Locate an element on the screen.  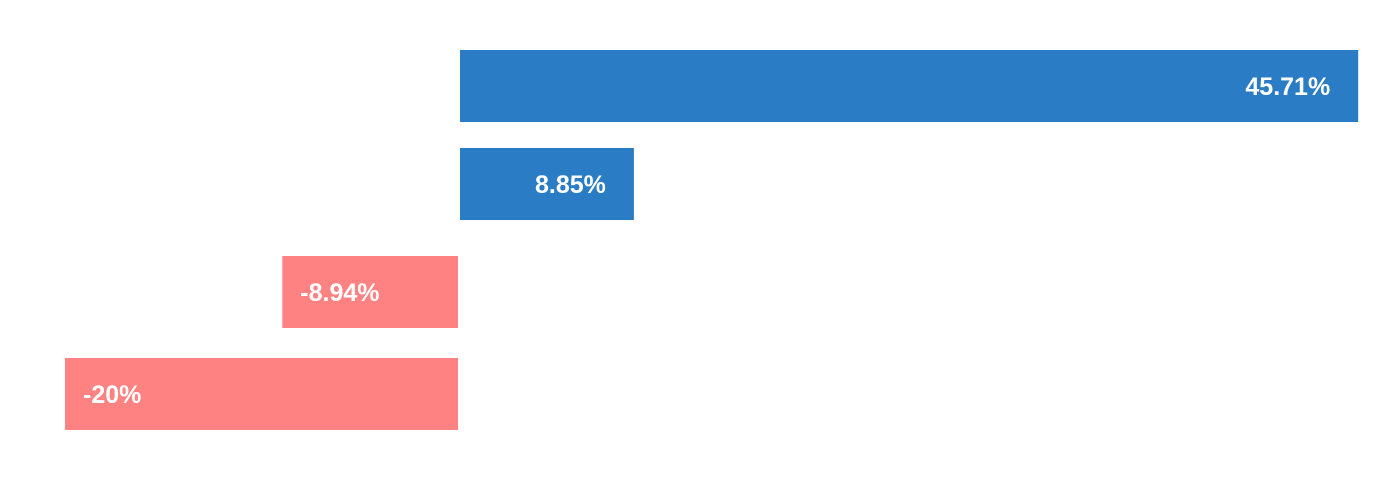
data-label-3: -20% is located at coordinates (112, 395).